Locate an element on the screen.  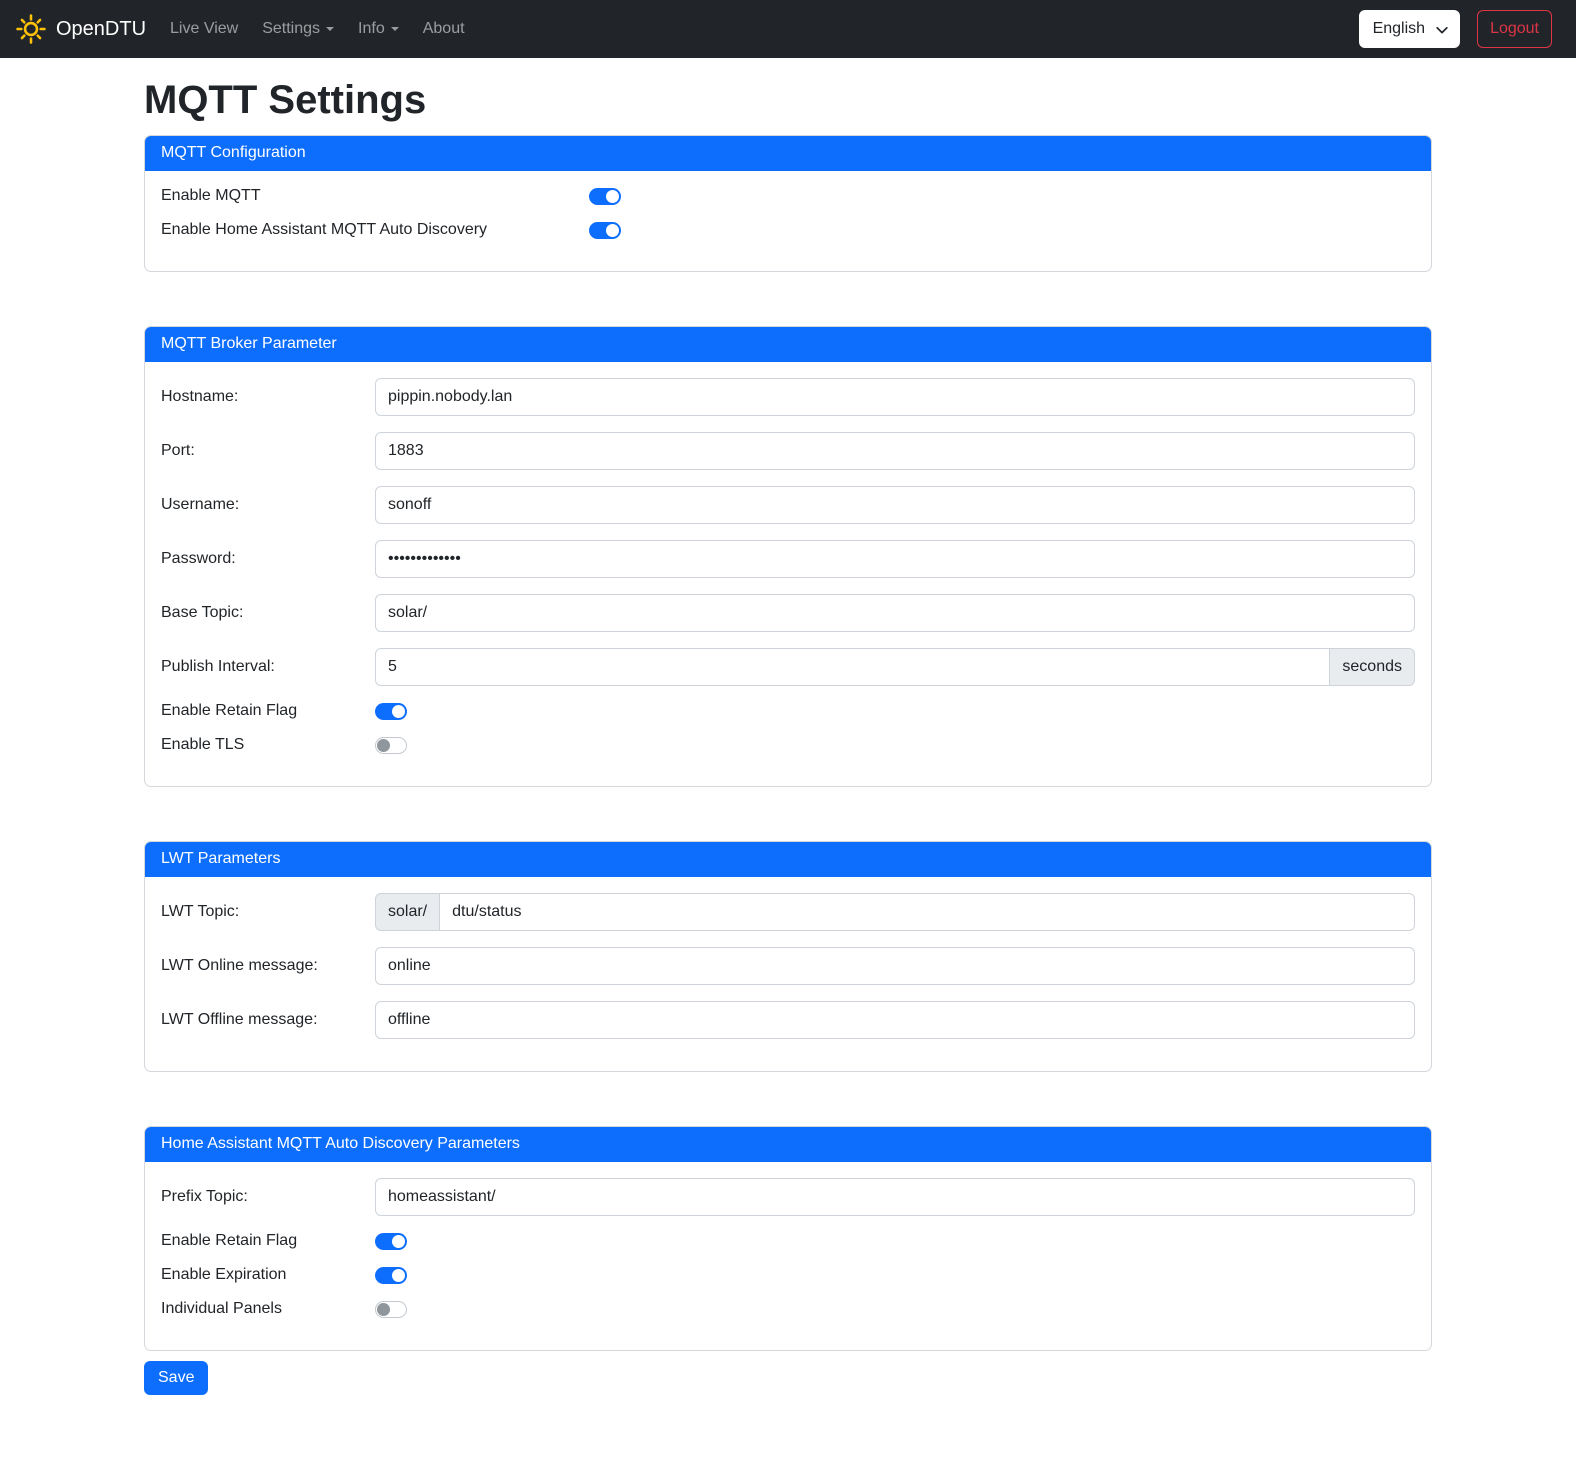
publish-interval-input-group: seconds is located at coordinates (895, 667).